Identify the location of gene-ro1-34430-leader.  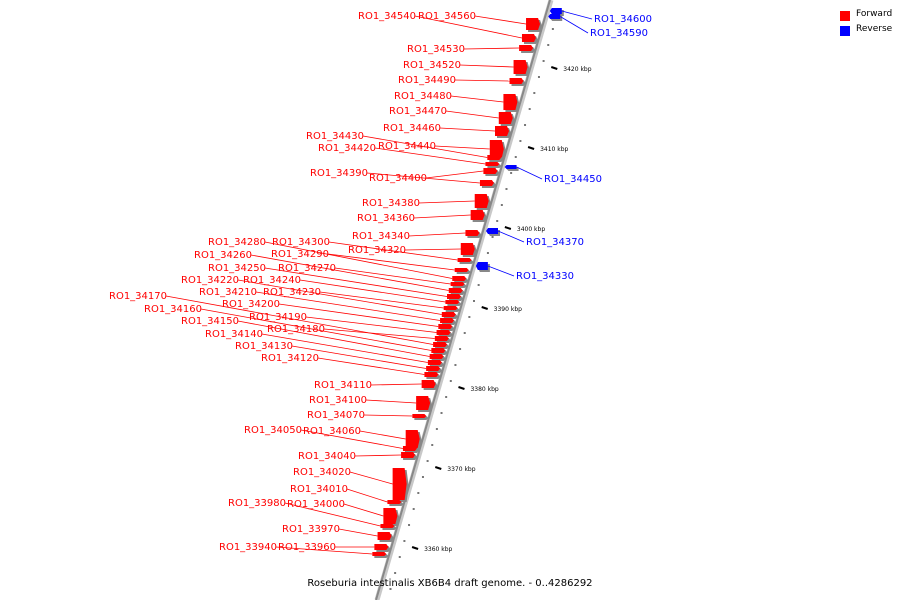
(425, 146).